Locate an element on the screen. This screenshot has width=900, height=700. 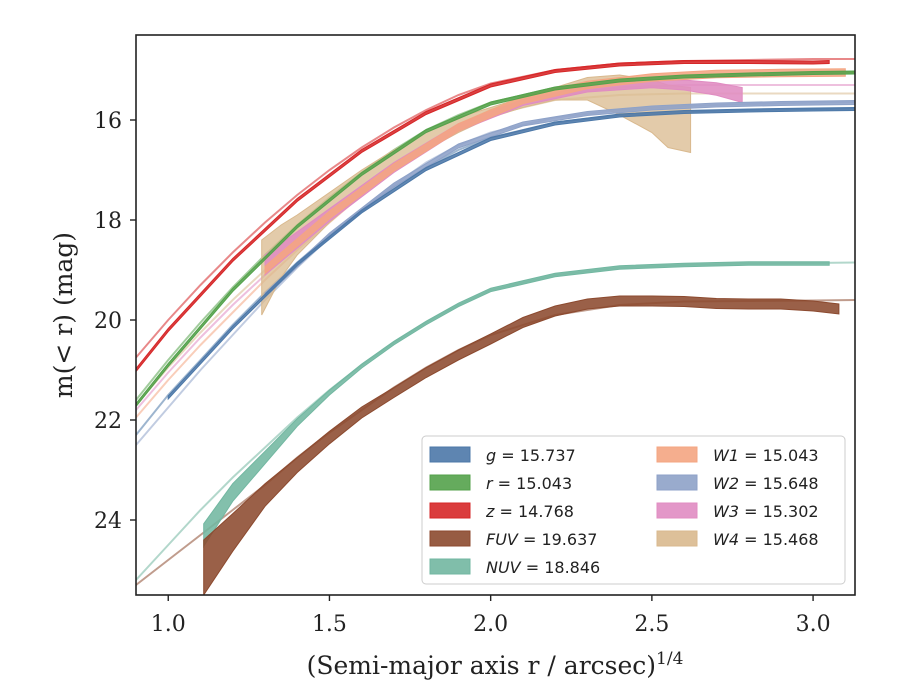
legend-swatch-r is located at coordinates (450, 482).